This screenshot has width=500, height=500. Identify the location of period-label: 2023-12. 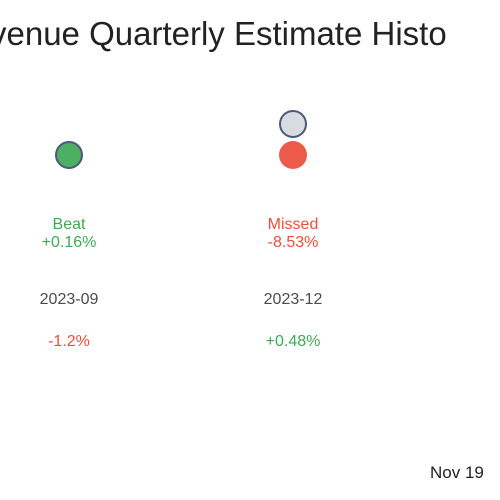
(293, 299).